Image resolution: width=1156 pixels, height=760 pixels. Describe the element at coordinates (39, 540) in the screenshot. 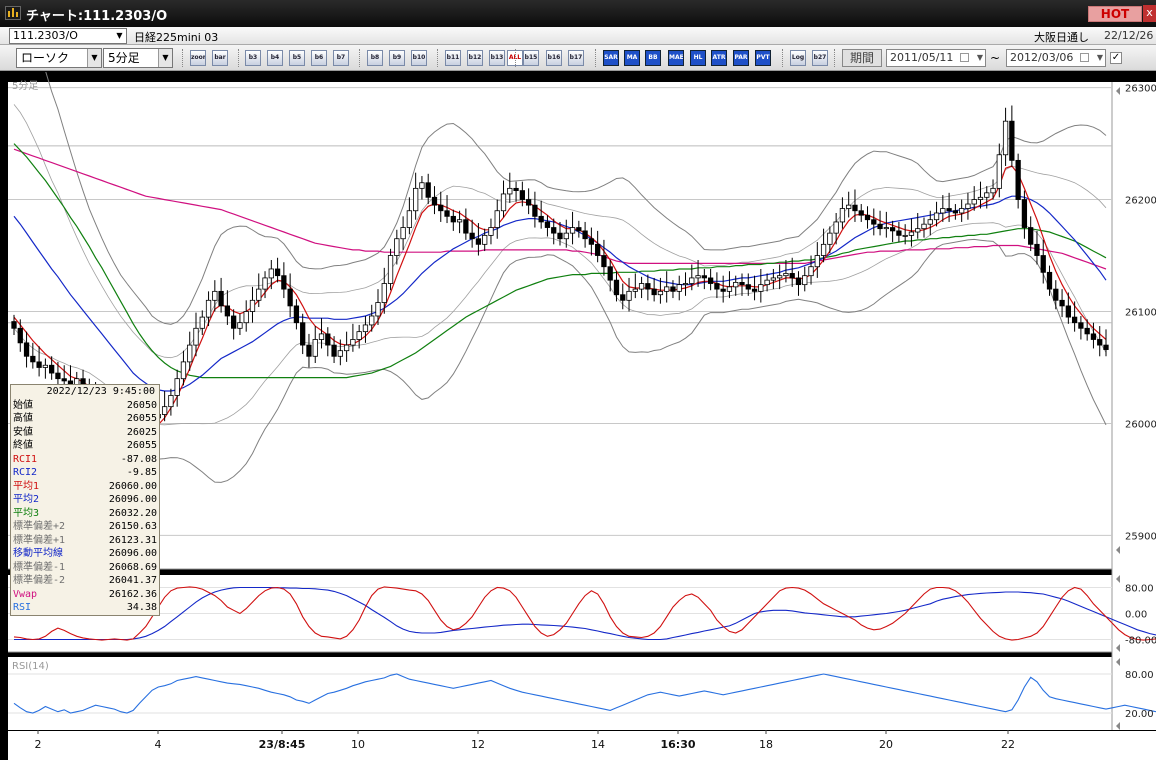

I see `data-panel-label: 標準偏差+1` at that location.